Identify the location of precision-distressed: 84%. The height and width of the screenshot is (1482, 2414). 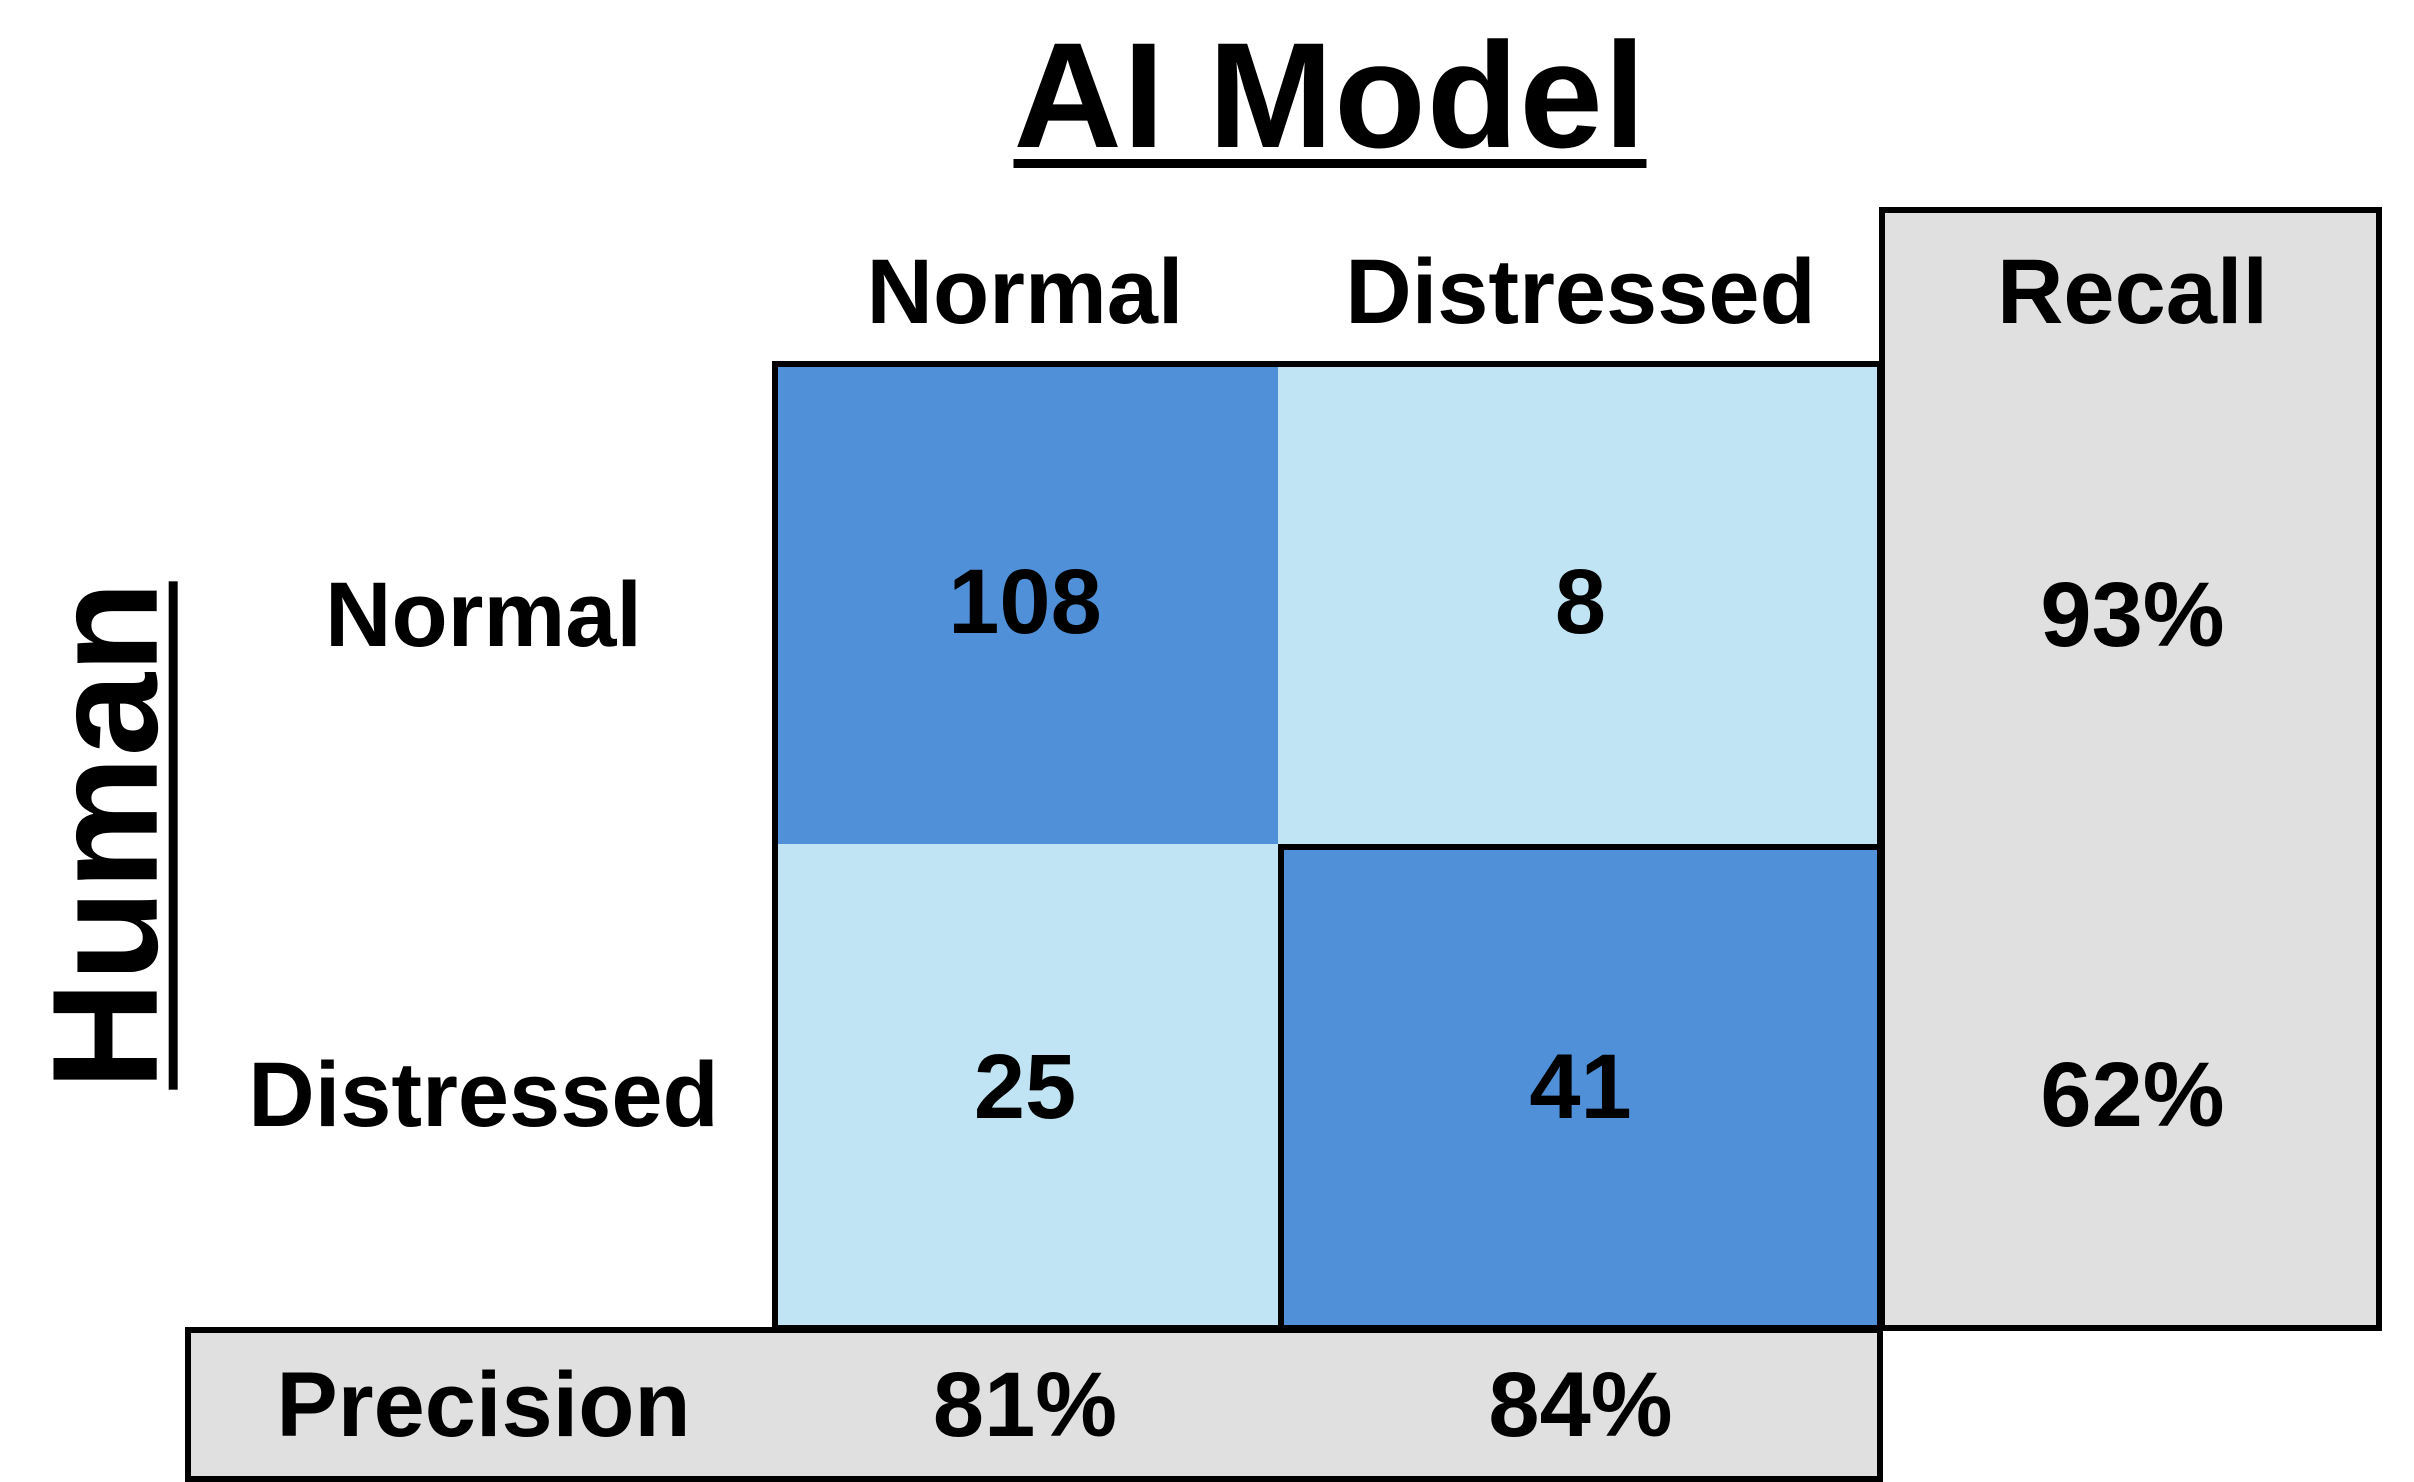
(1580, 1404).